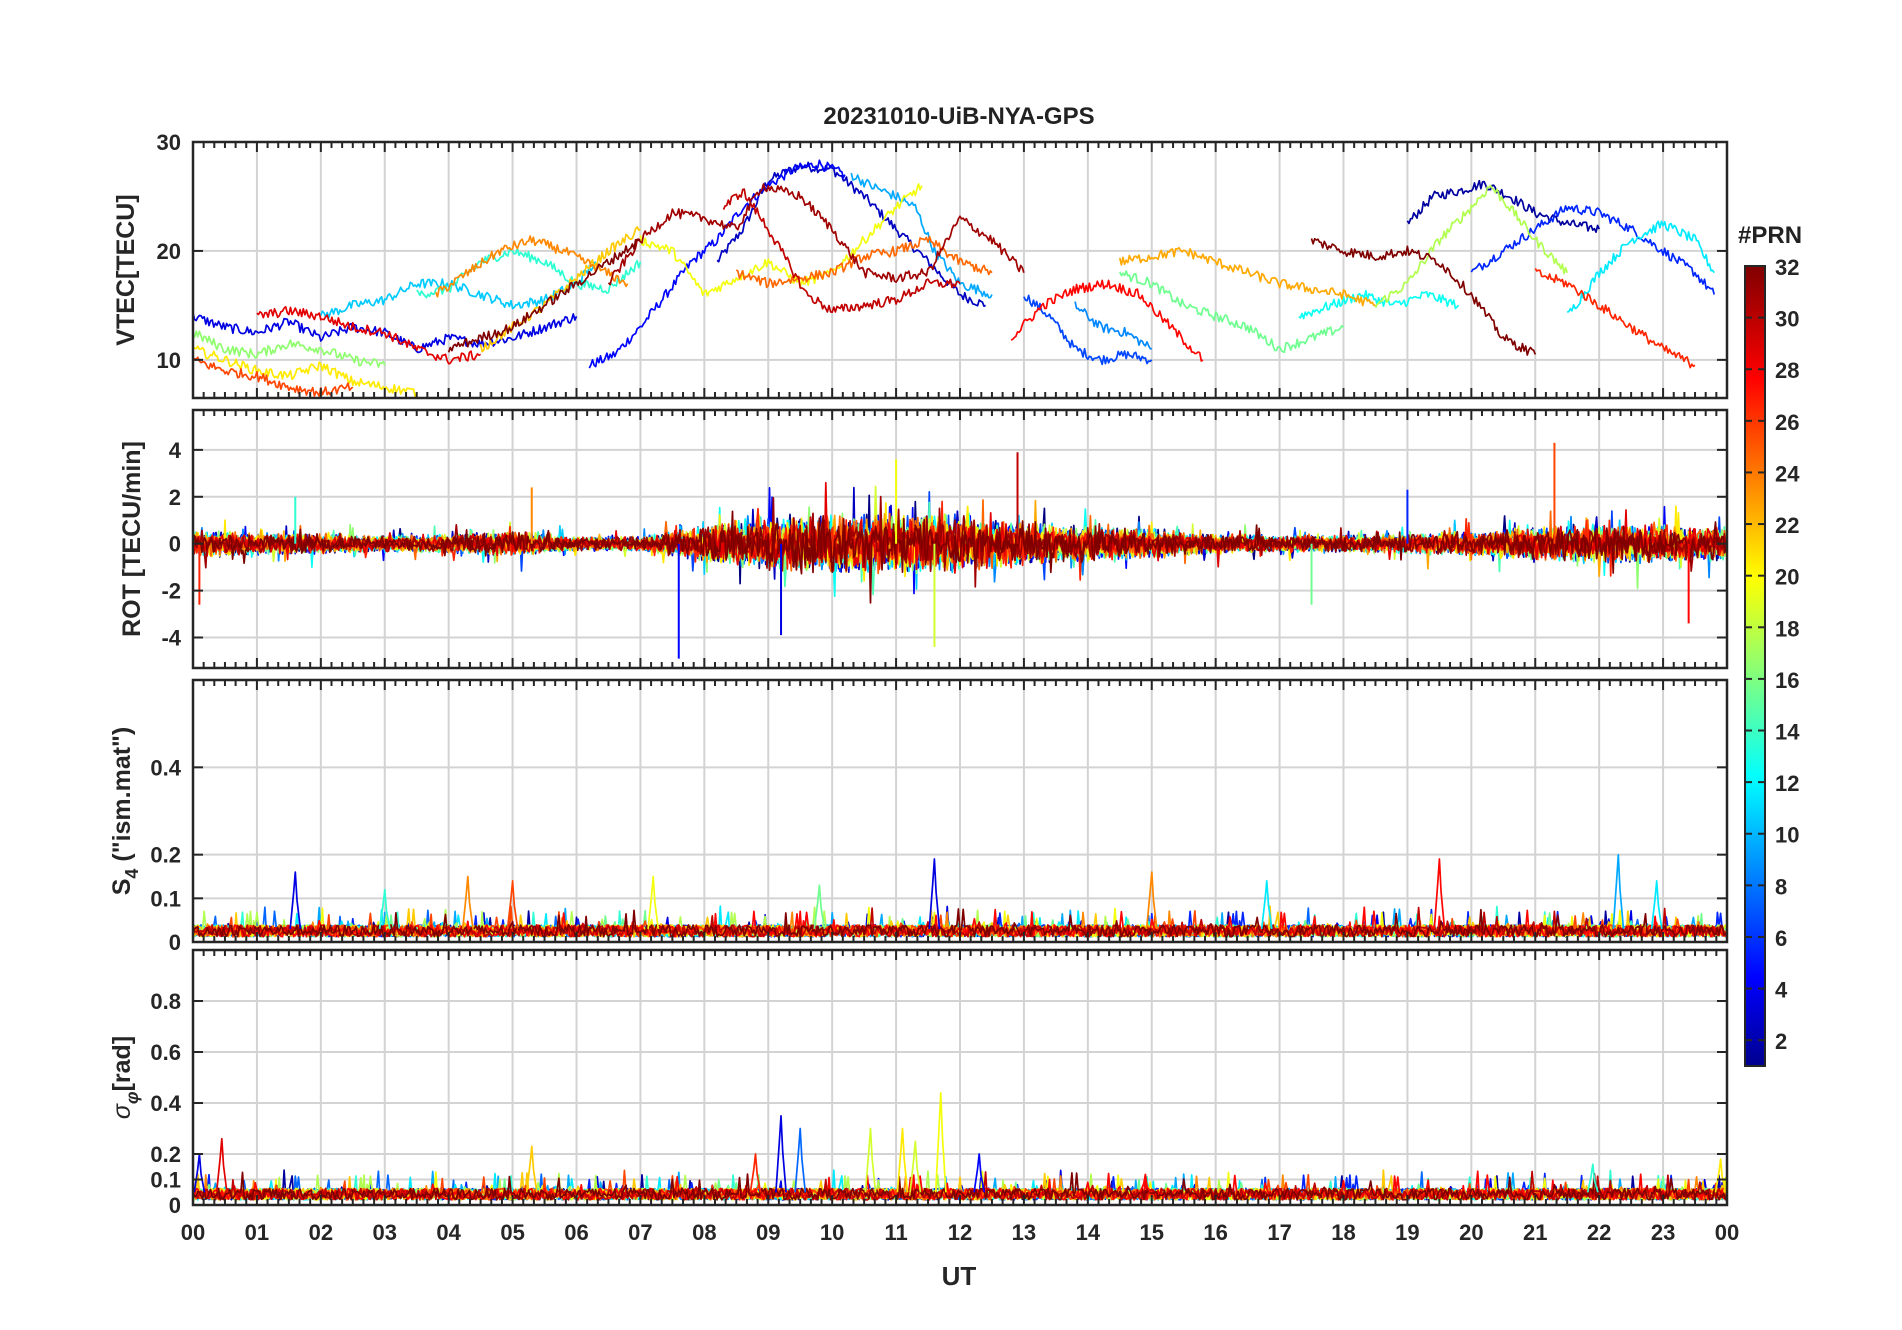 This screenshot has width=1902, height=1330. What do you see at coordinates (169, 360) in the screenshot?
I see `y-tick-label: 10` at bounding box center [169, 360].